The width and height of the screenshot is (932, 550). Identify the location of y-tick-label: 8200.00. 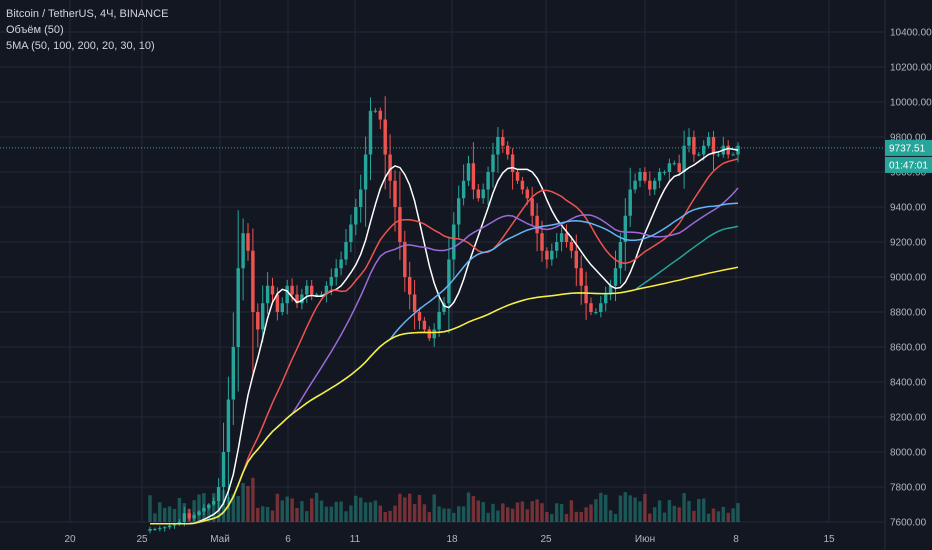
(908, 418).